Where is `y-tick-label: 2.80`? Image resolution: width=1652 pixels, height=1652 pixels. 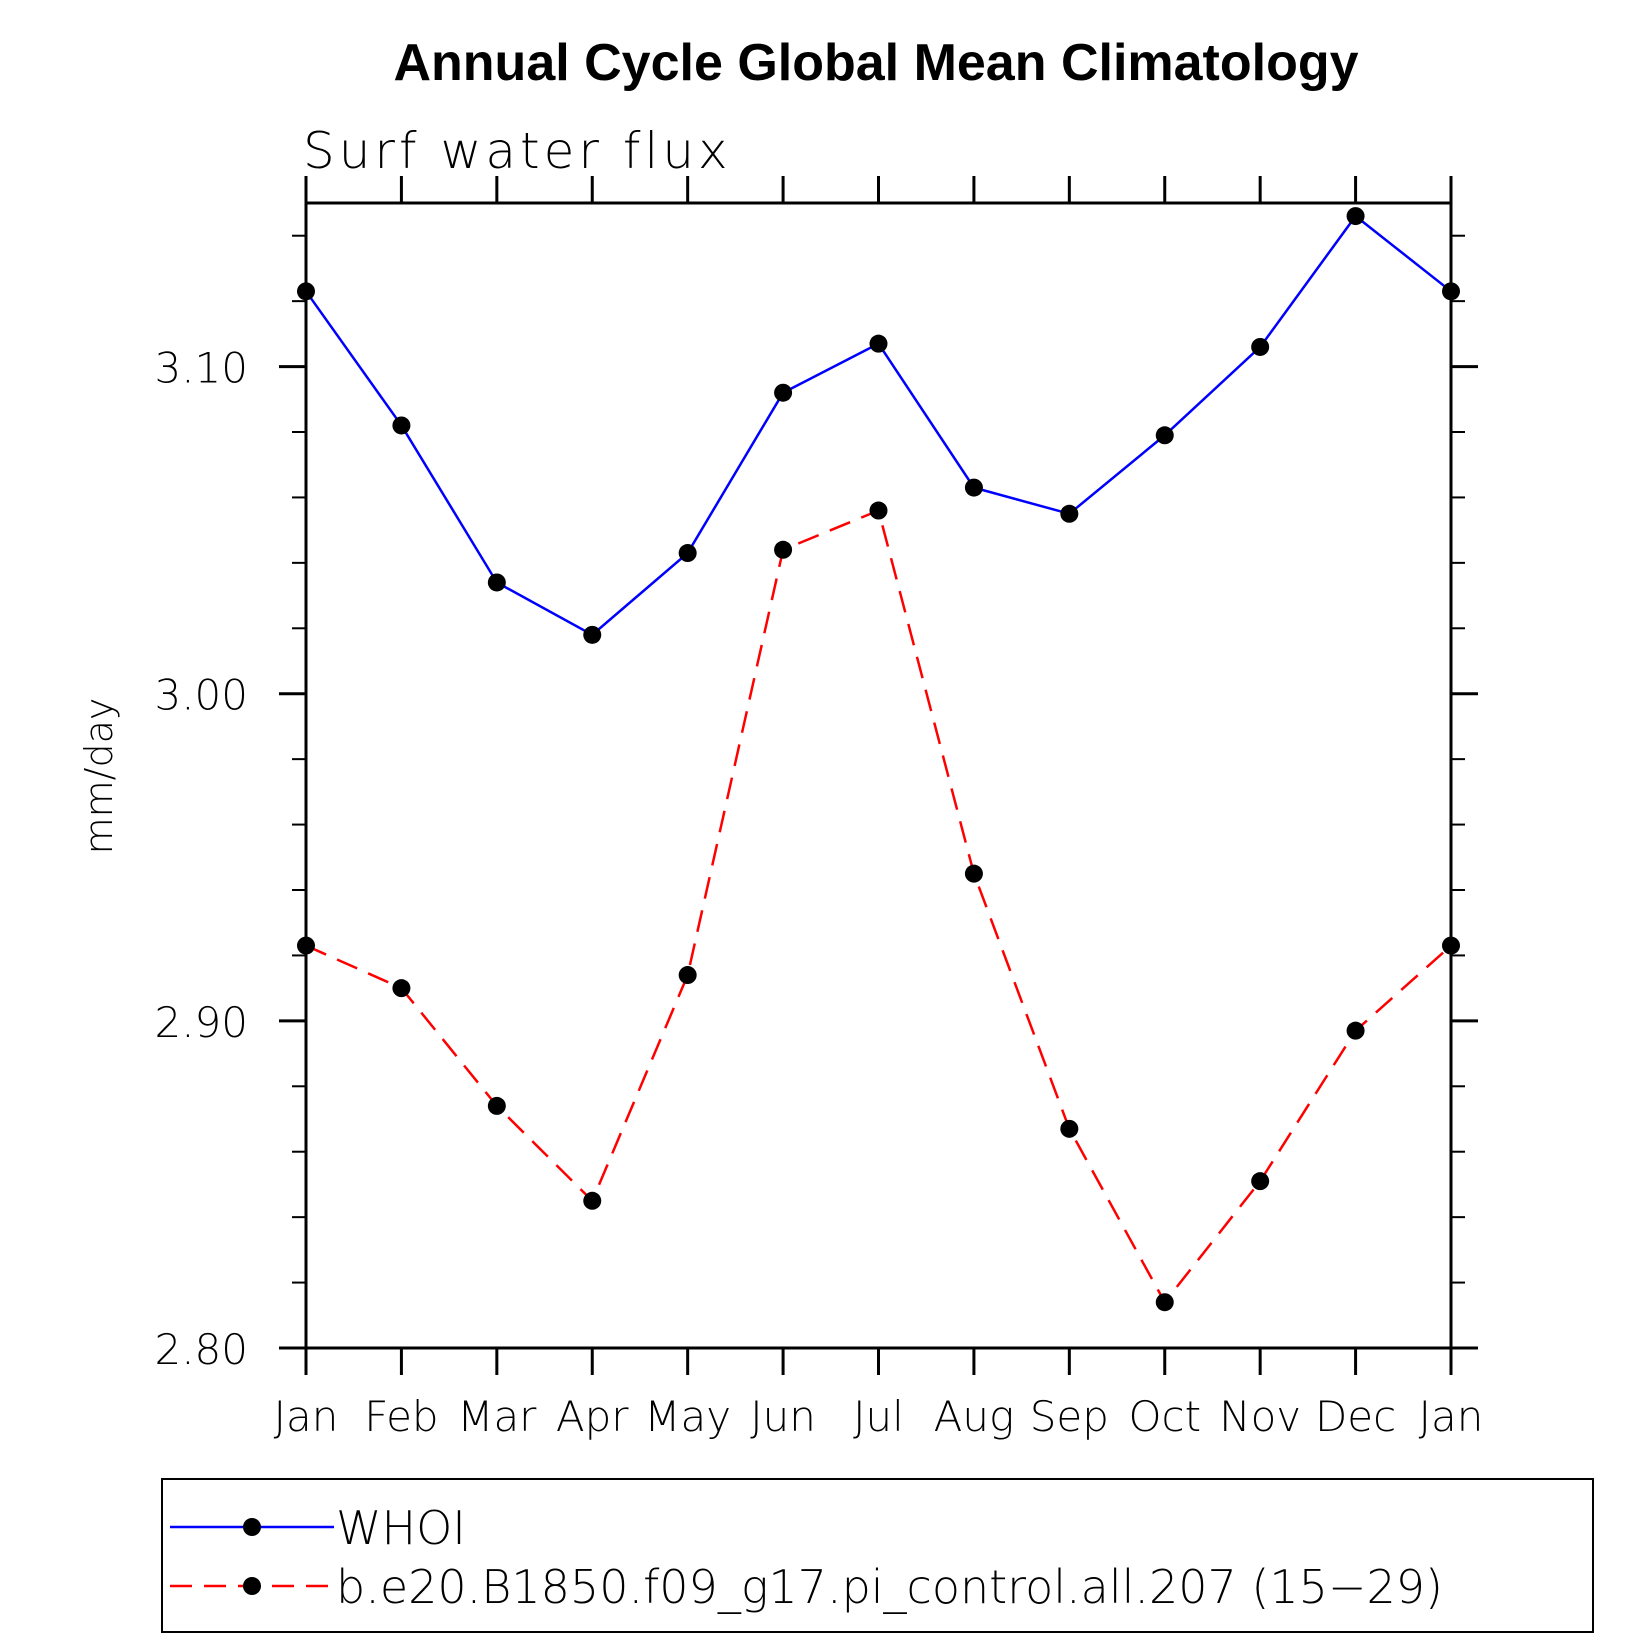
y-tick-label: 2.80 is located at coordinates (201, 1349).